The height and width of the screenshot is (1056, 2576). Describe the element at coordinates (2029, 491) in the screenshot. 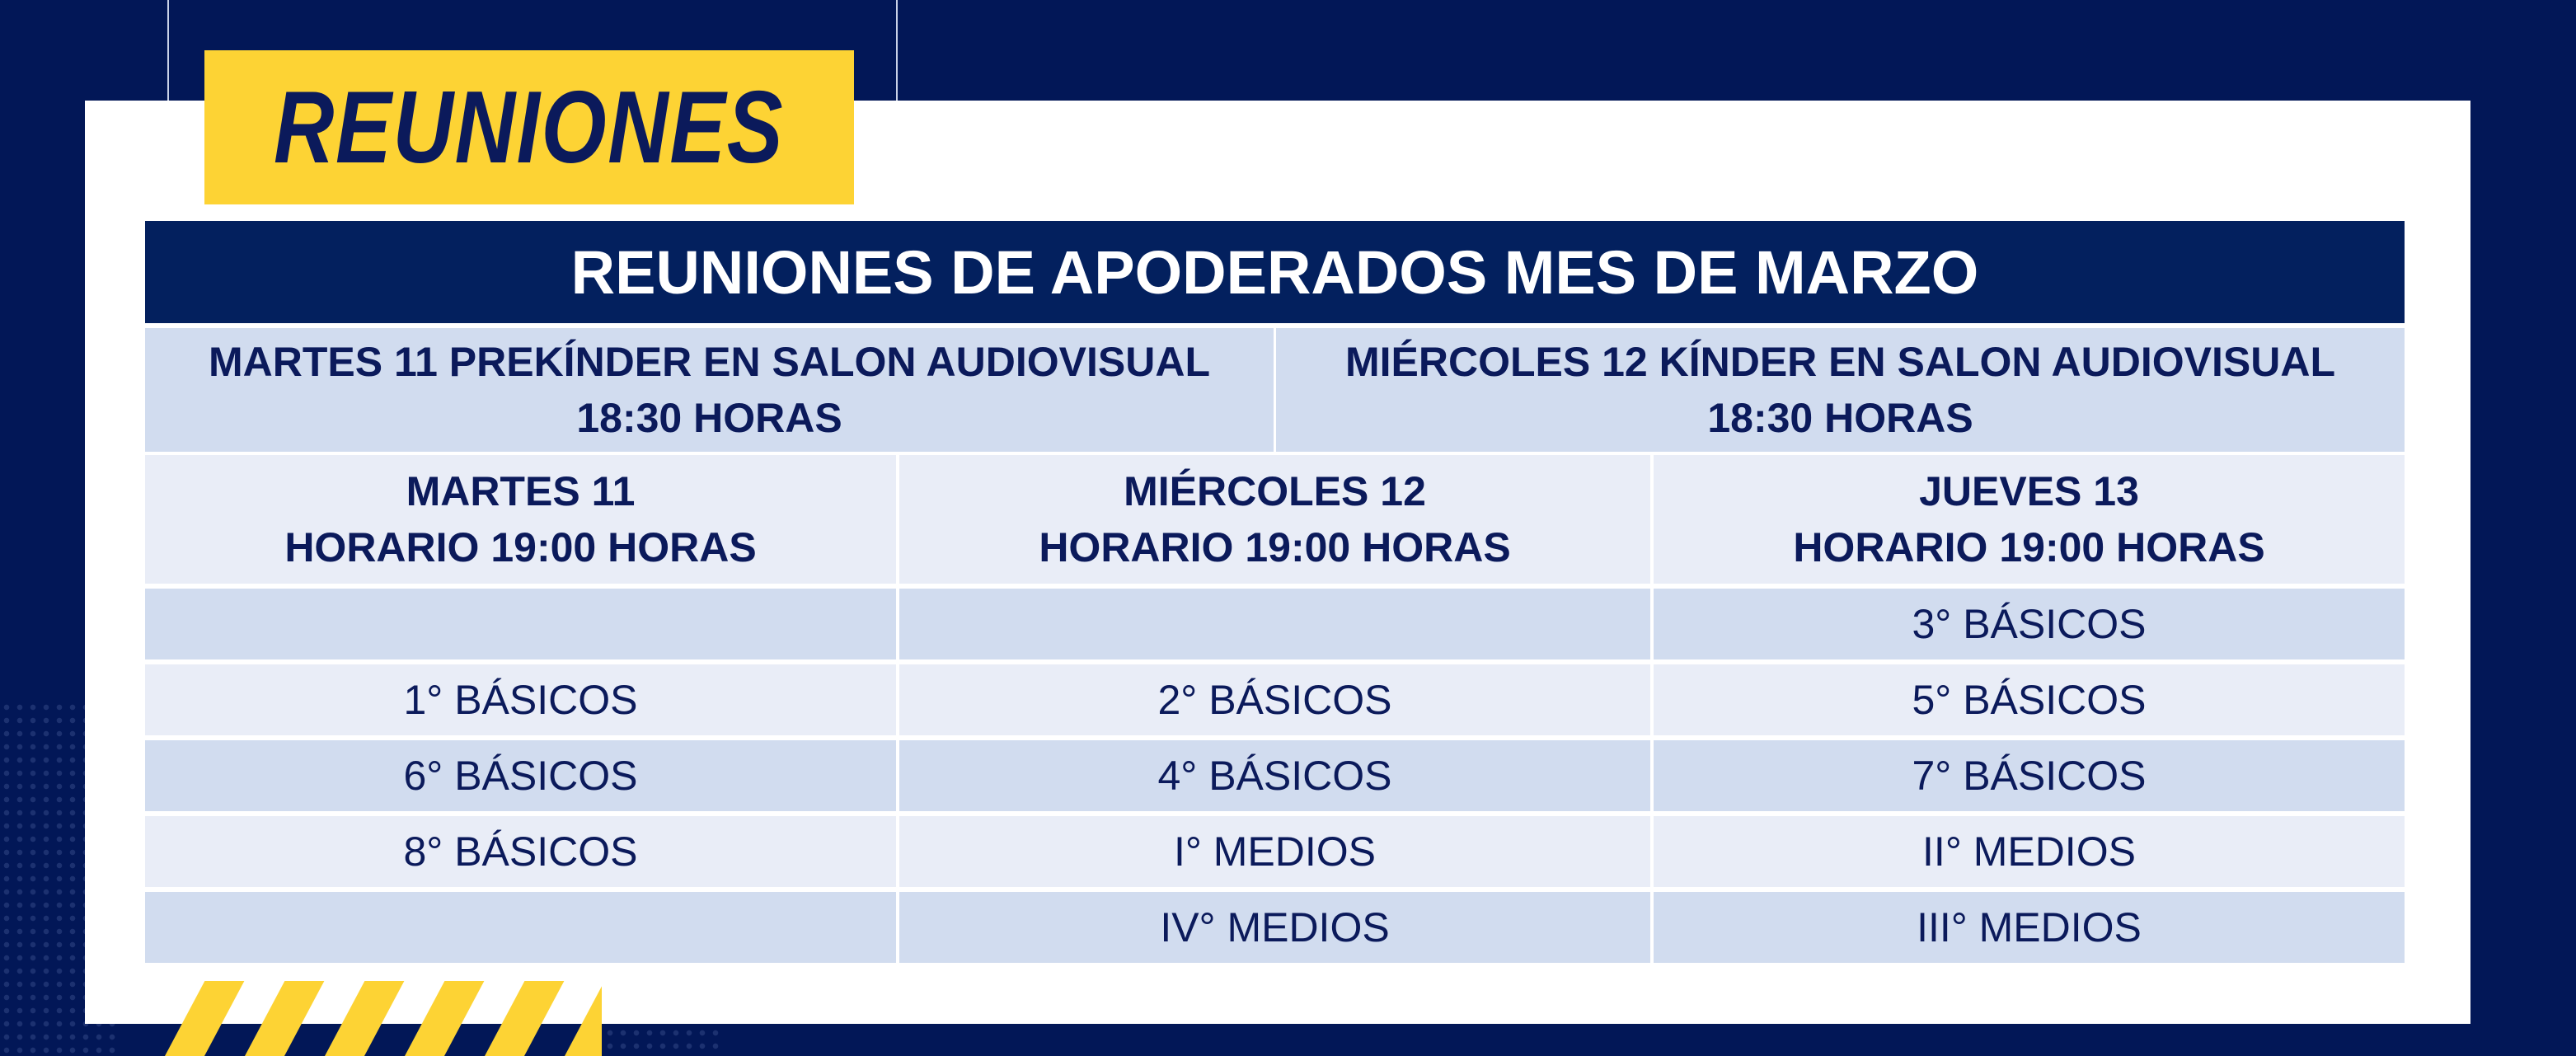

I see `header-day: JUEVES 13` at that location.